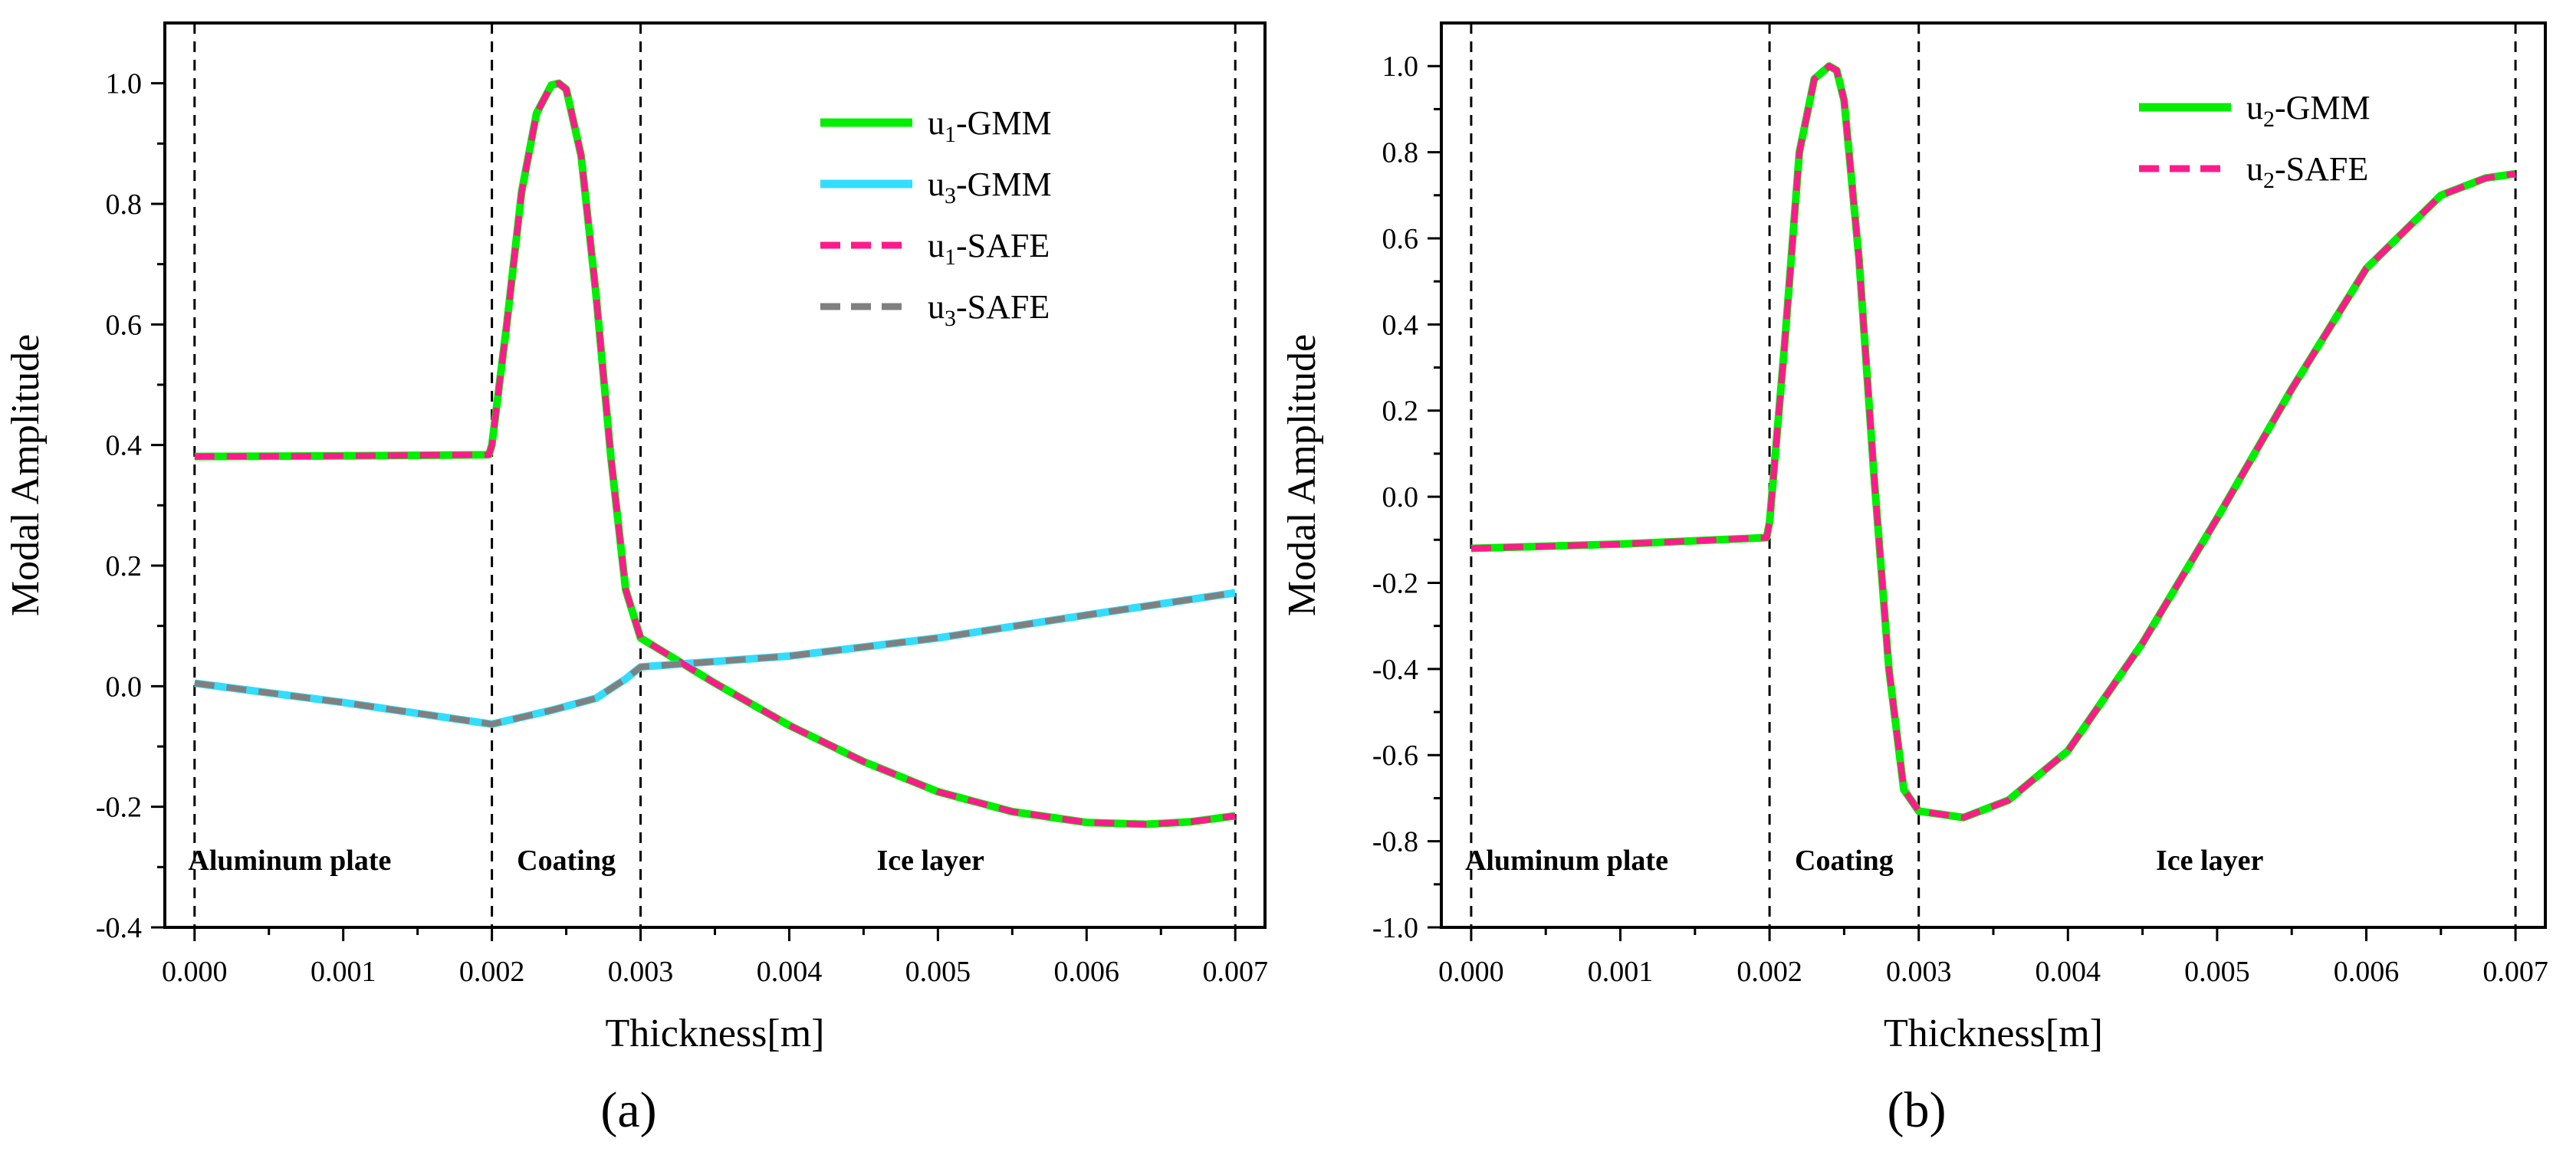 The width and height of the screenshot is (2576, 1155). I want to click on legend-entry-label: u3-SAFE, so click(989, 309).